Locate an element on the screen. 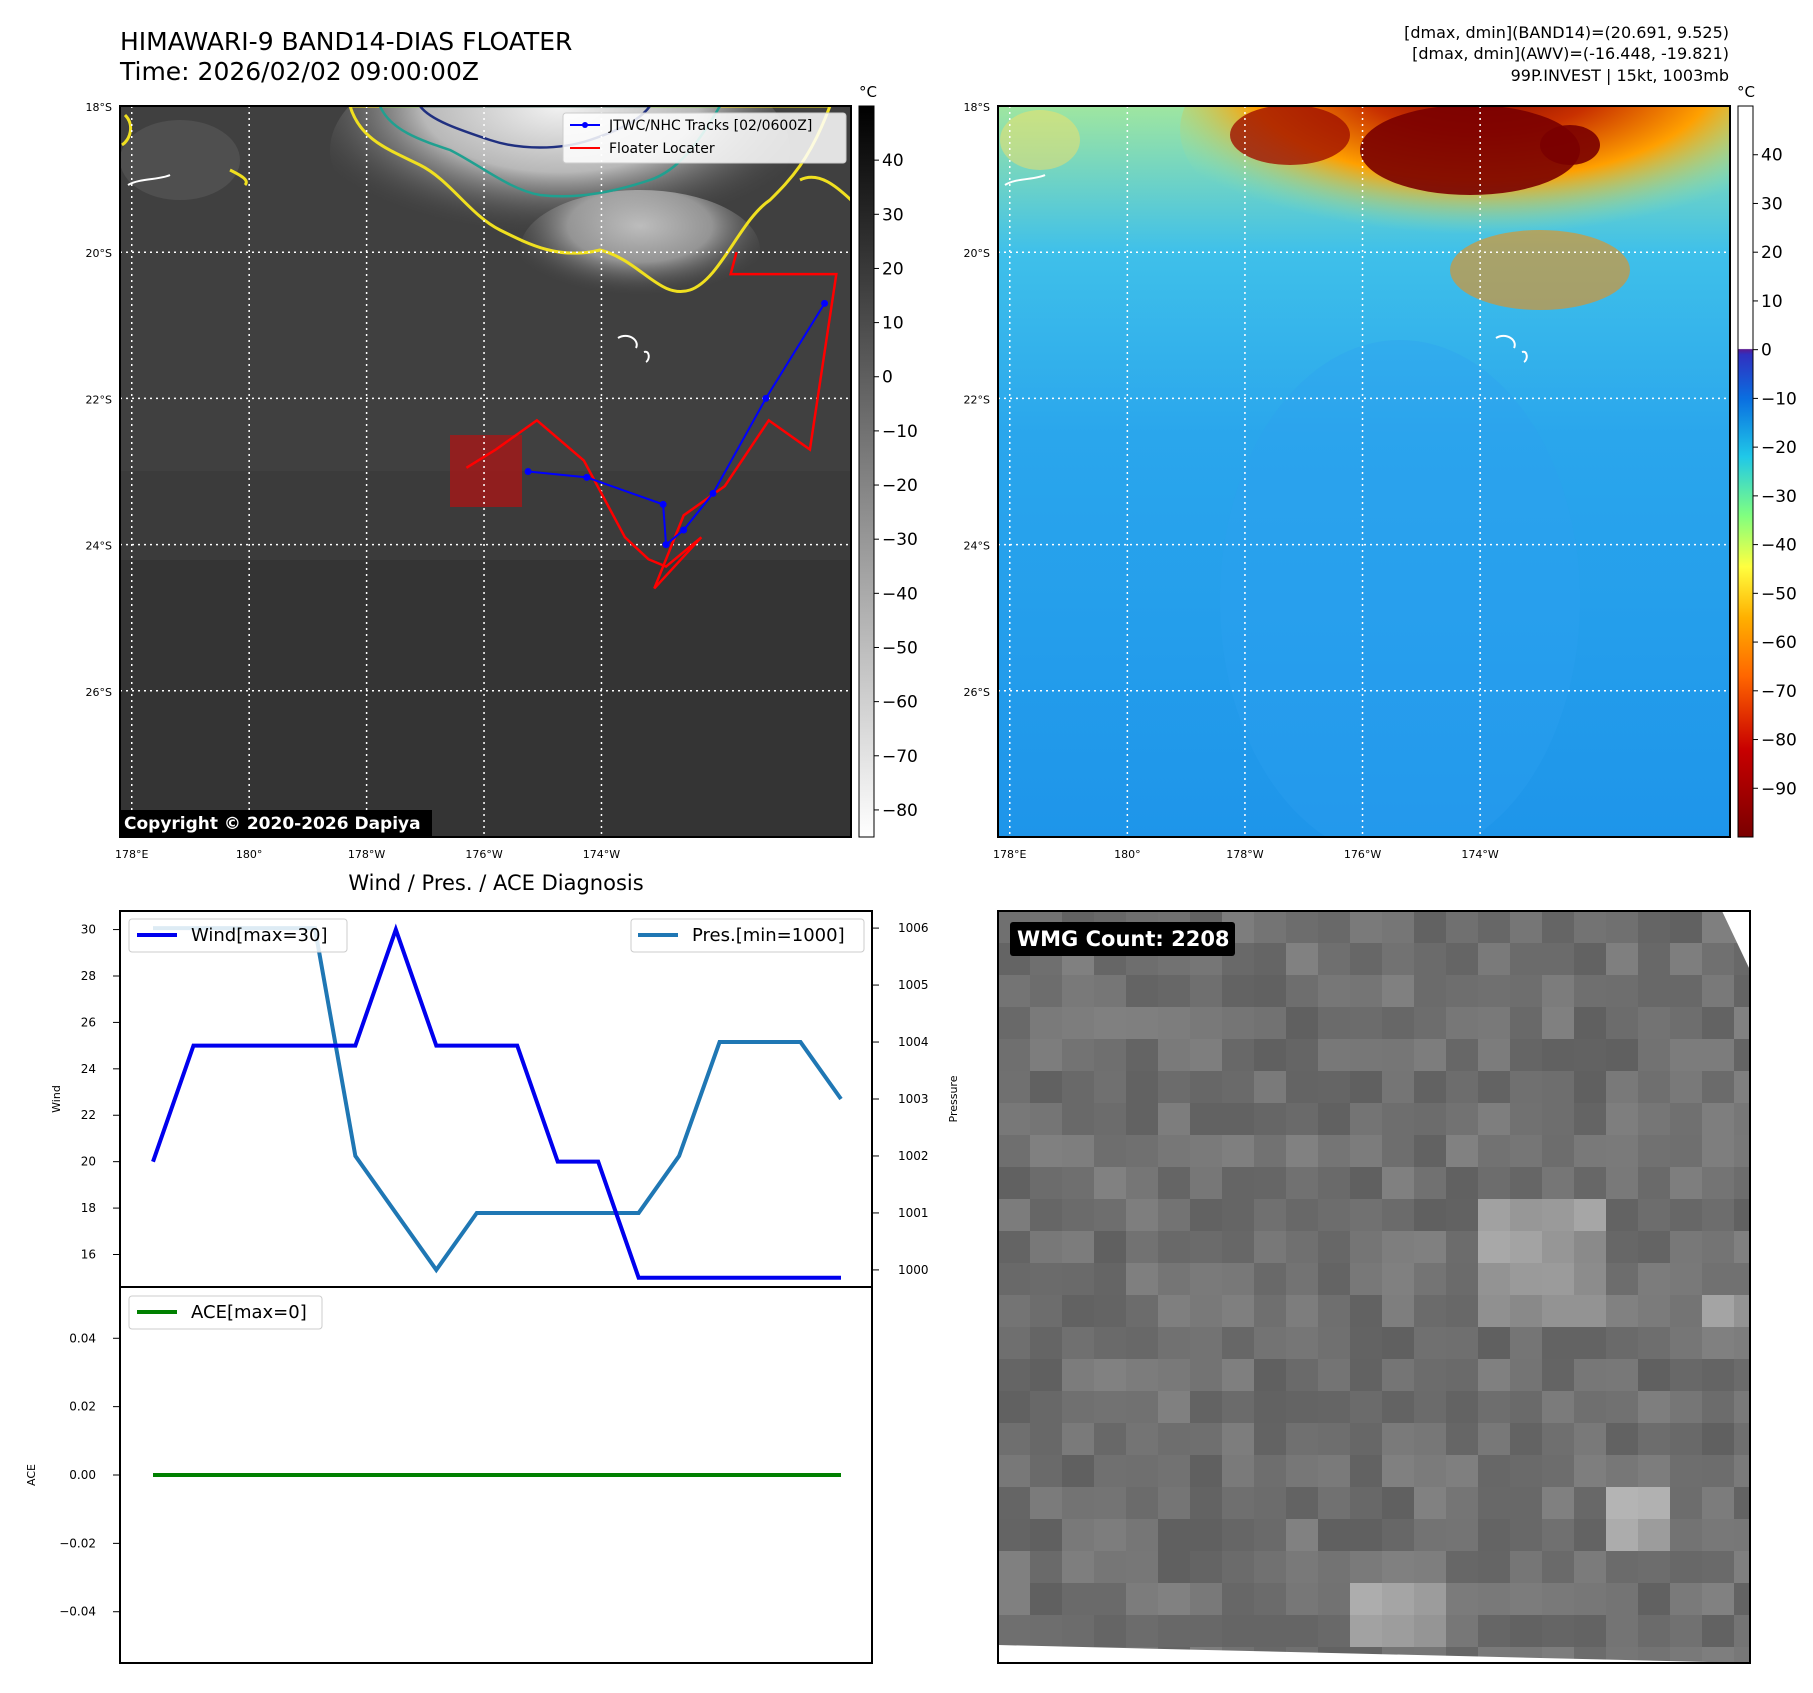 The width and height of the screenshot is (1813, 1693). colorbar-tick-label: −70 is located at coordinates (1779, 692).